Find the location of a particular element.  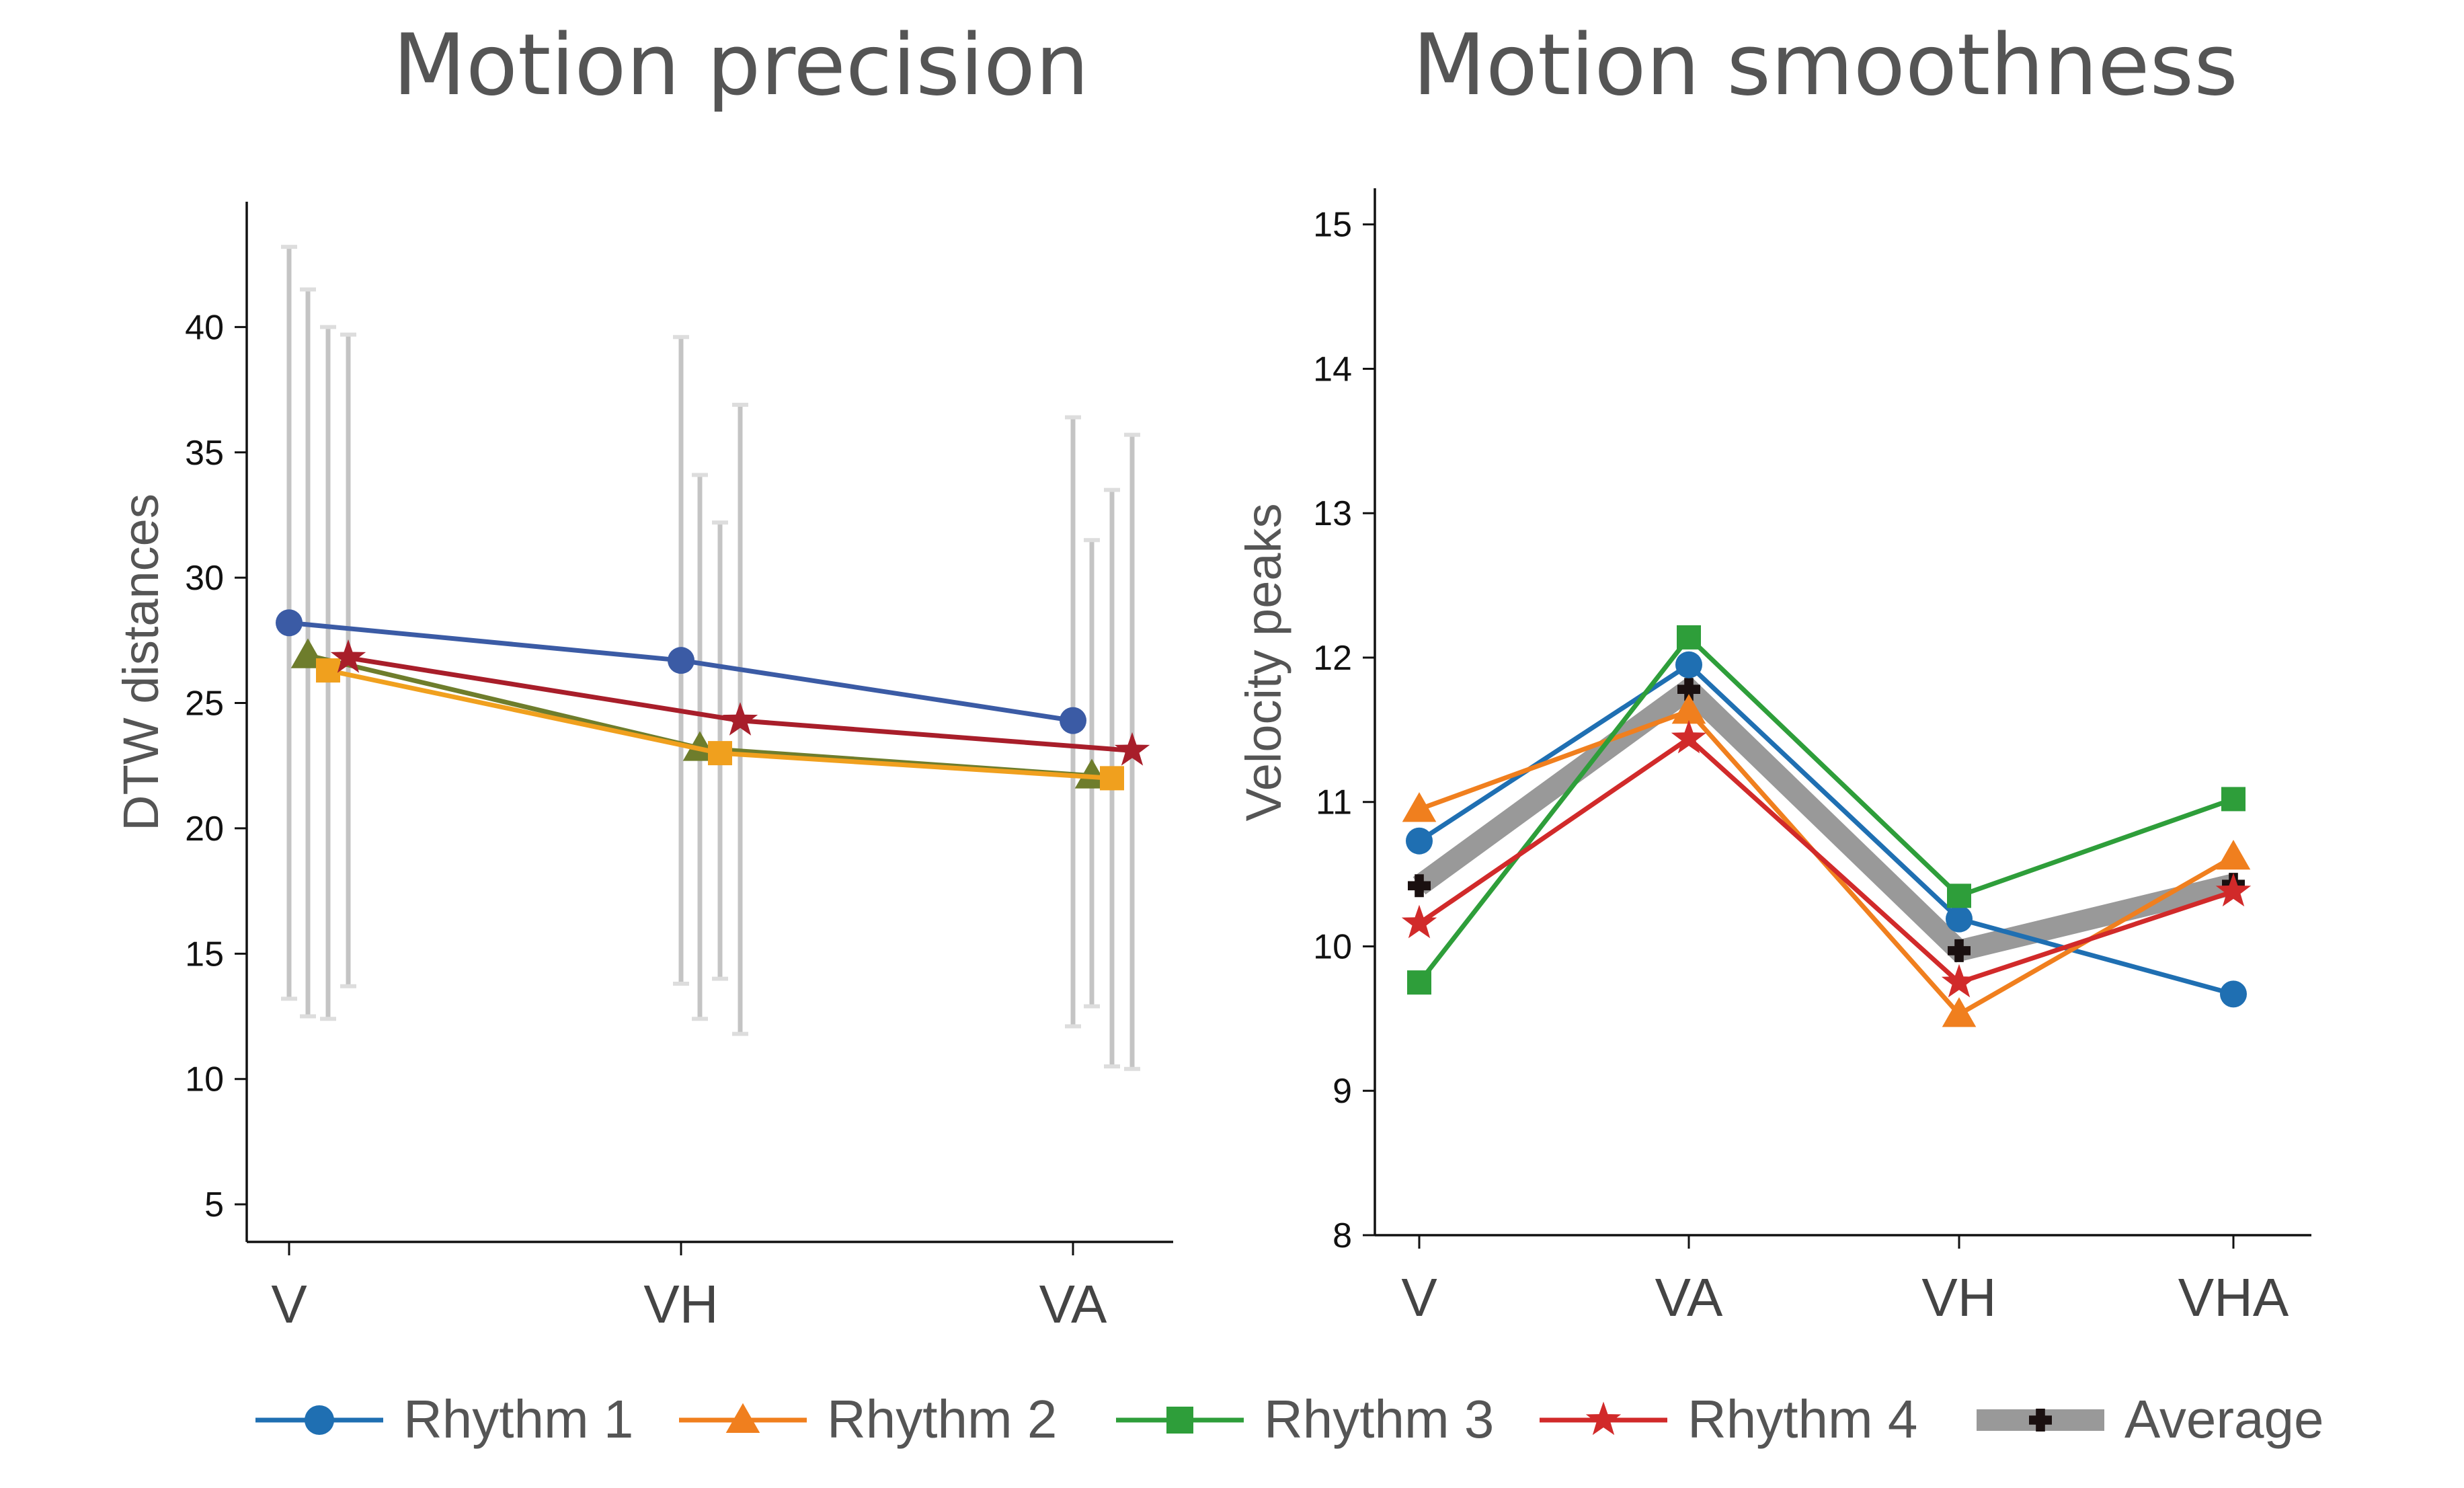

smoothness-point-rhythm-4-vh is located at coordinates (1959, 981).